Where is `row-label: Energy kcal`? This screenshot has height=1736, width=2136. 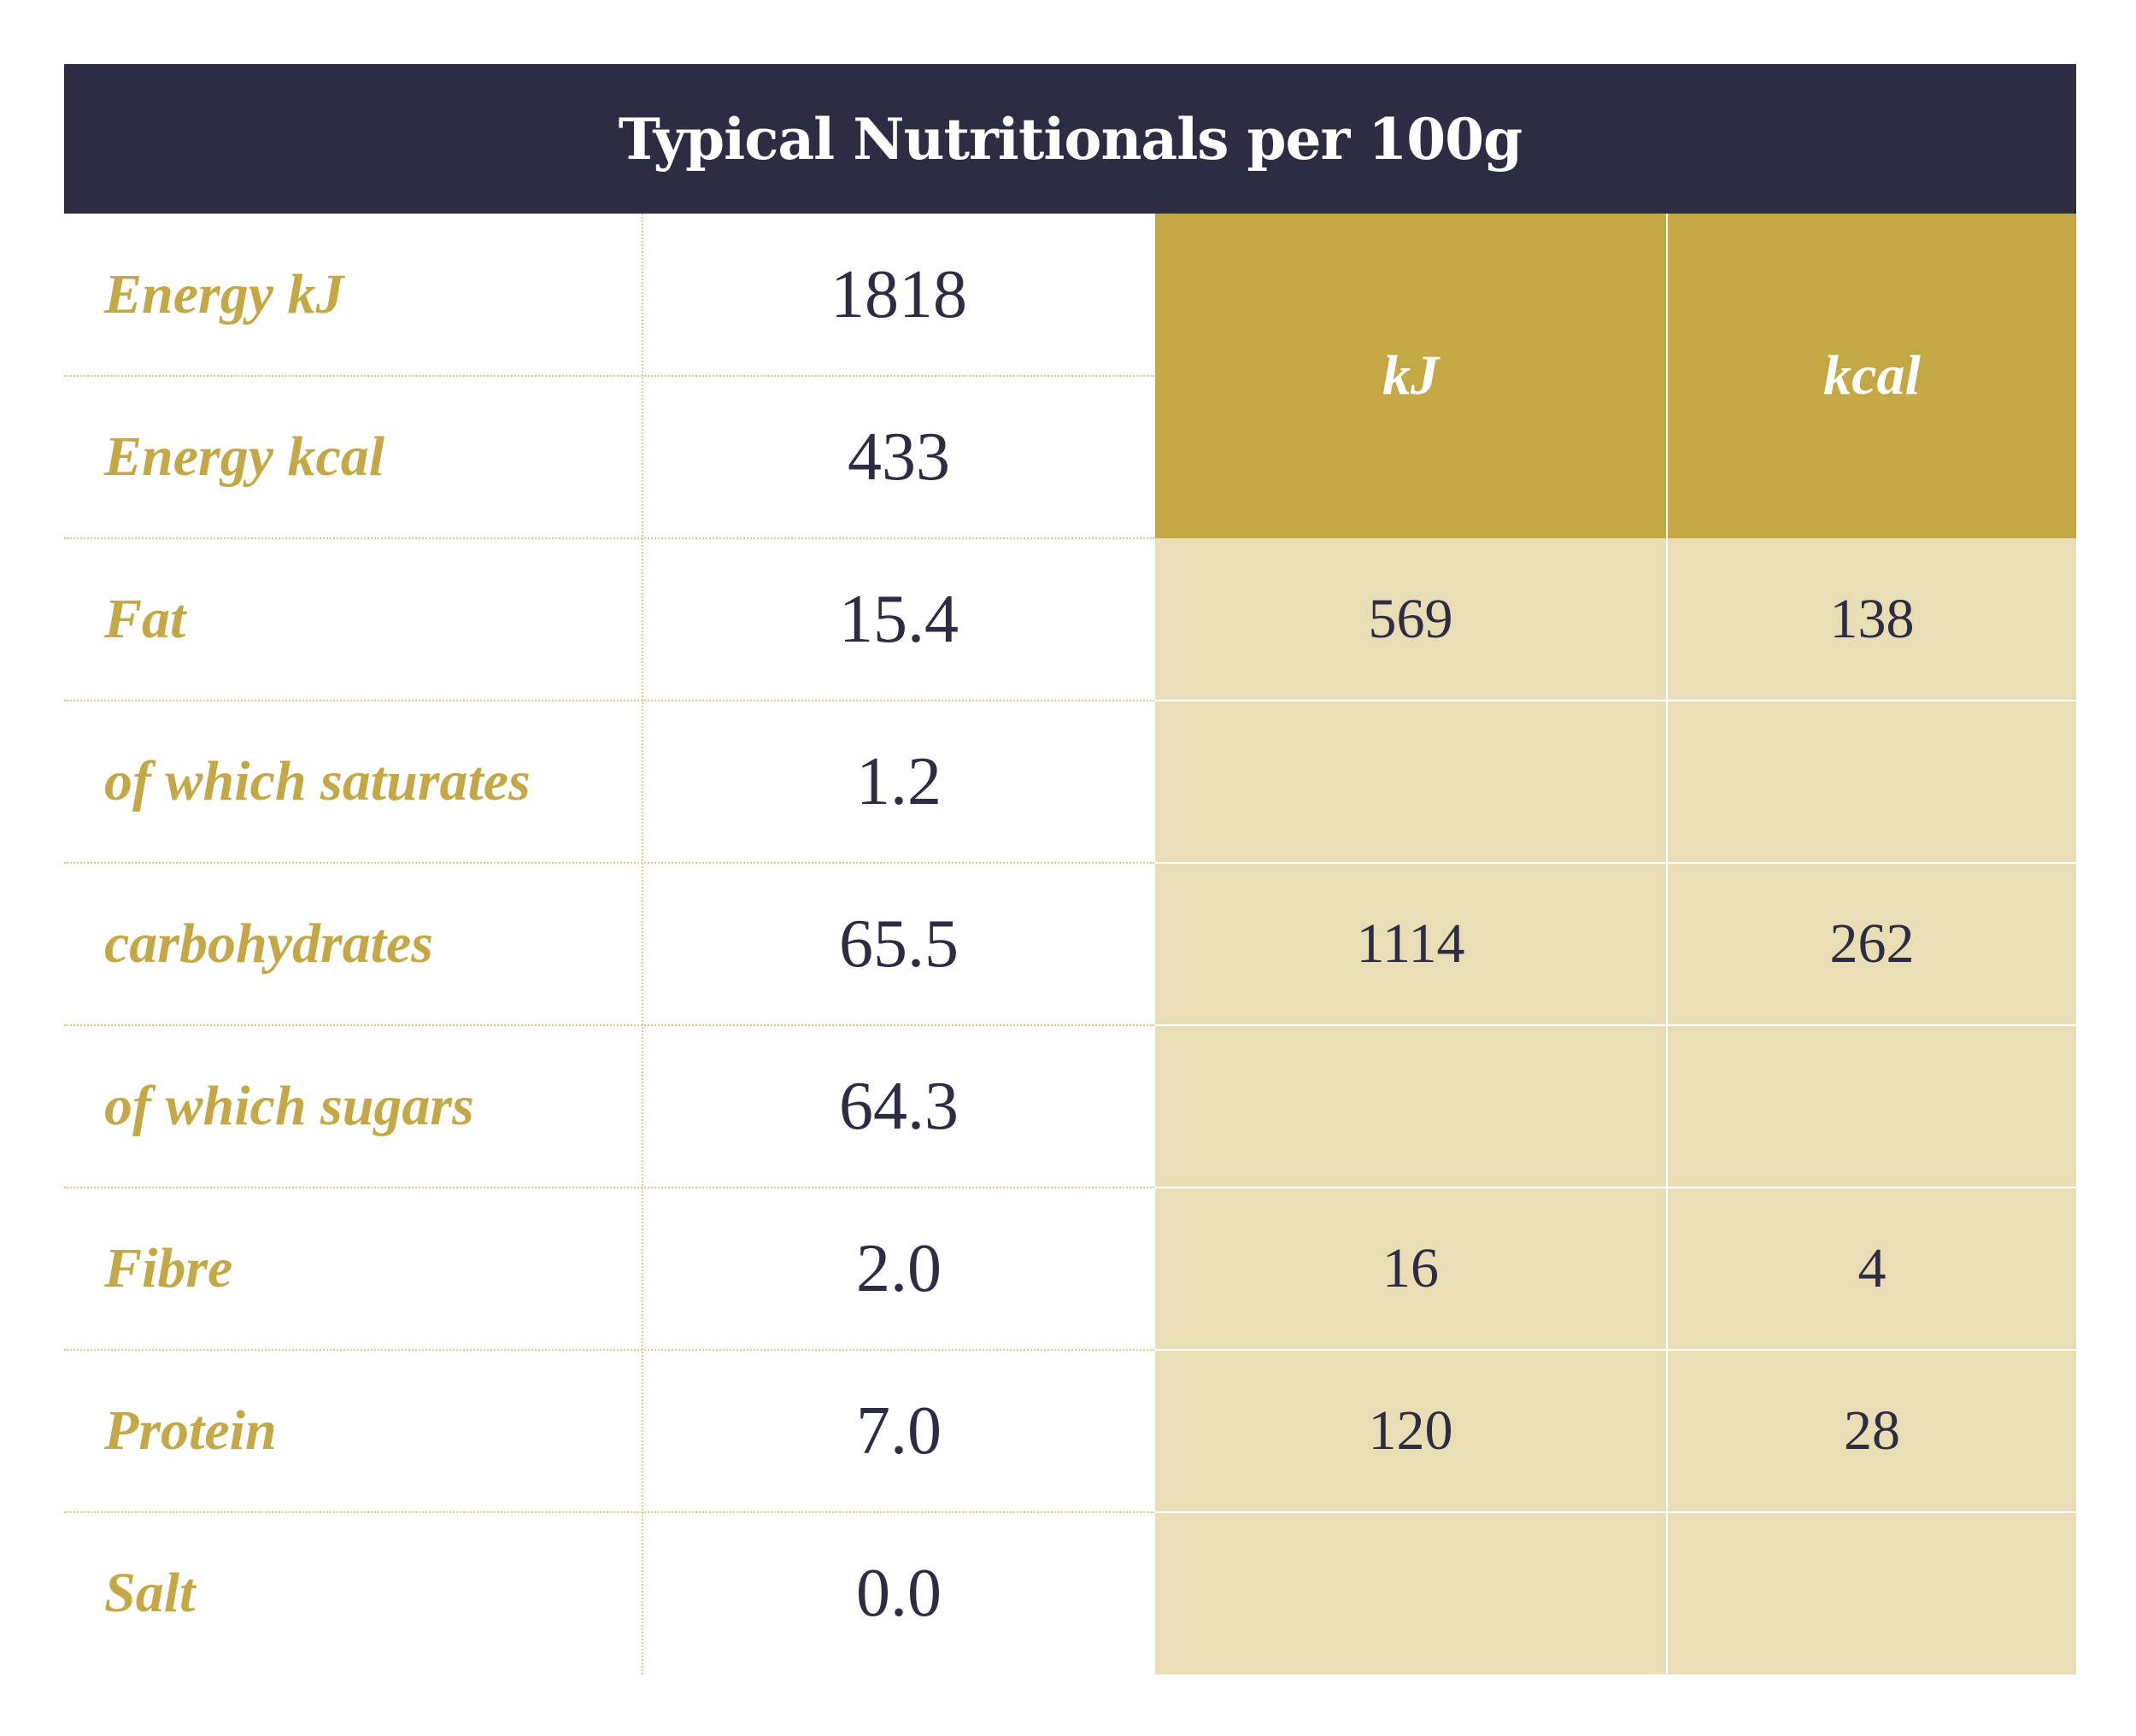 row-label: Energy kcal is located at coordinates (245, 457).